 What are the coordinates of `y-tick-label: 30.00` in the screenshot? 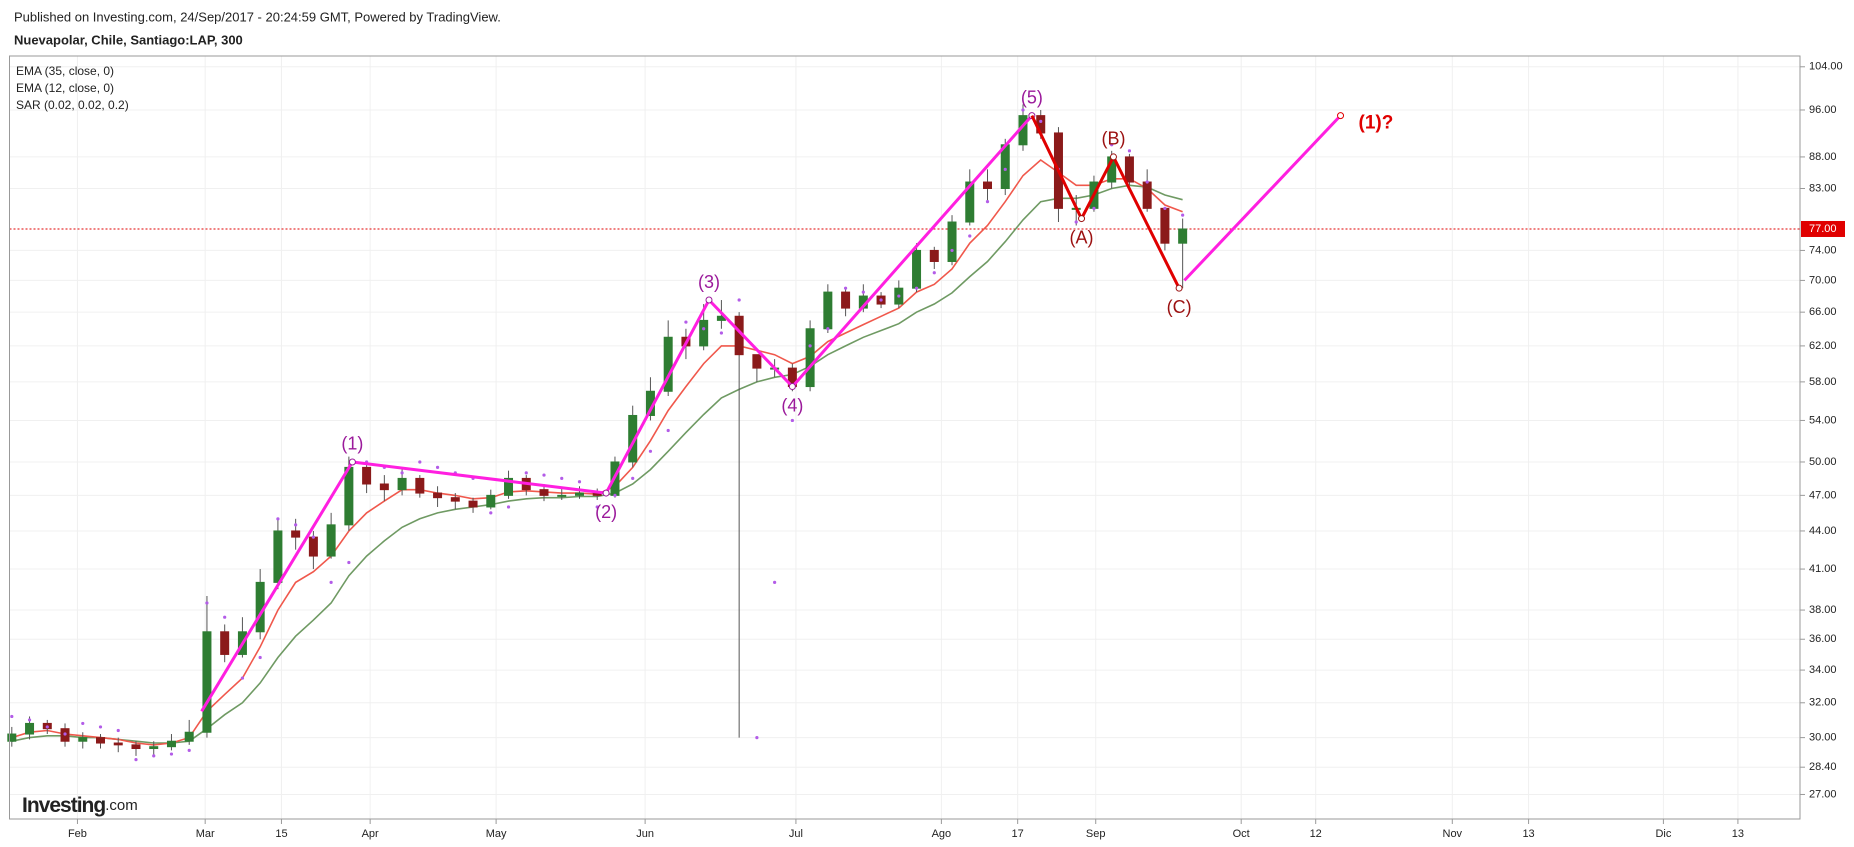 It's located at (1823, 738).